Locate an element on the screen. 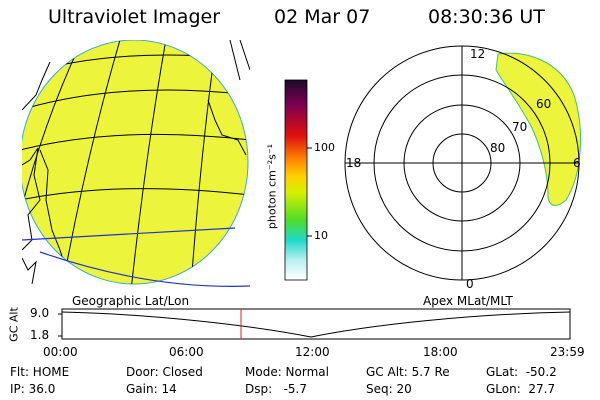 The image size is (600, 400). altitude-curve is located at coordinates (316, 324).